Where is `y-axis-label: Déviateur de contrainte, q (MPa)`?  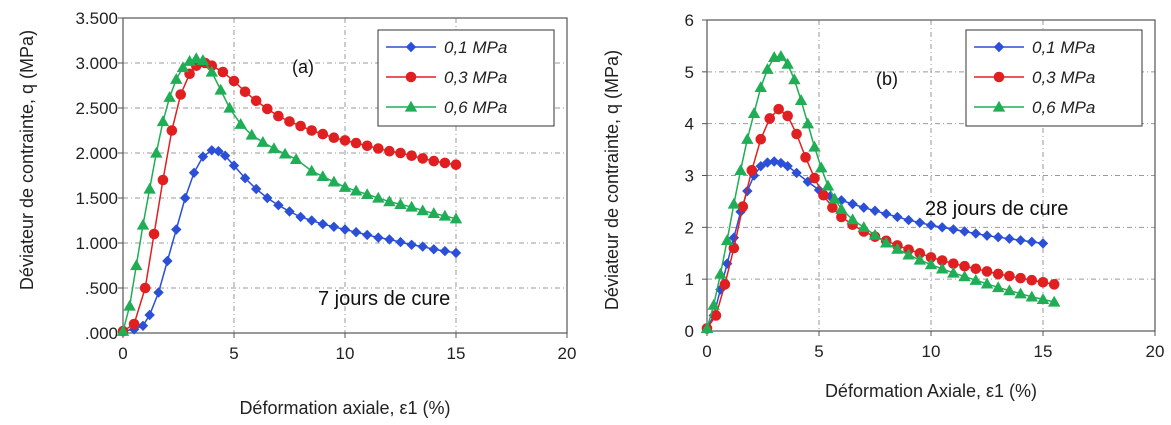 y-axis-label: Déviateur de contrainte, q (MPa) is located at coordinates (612, 180).